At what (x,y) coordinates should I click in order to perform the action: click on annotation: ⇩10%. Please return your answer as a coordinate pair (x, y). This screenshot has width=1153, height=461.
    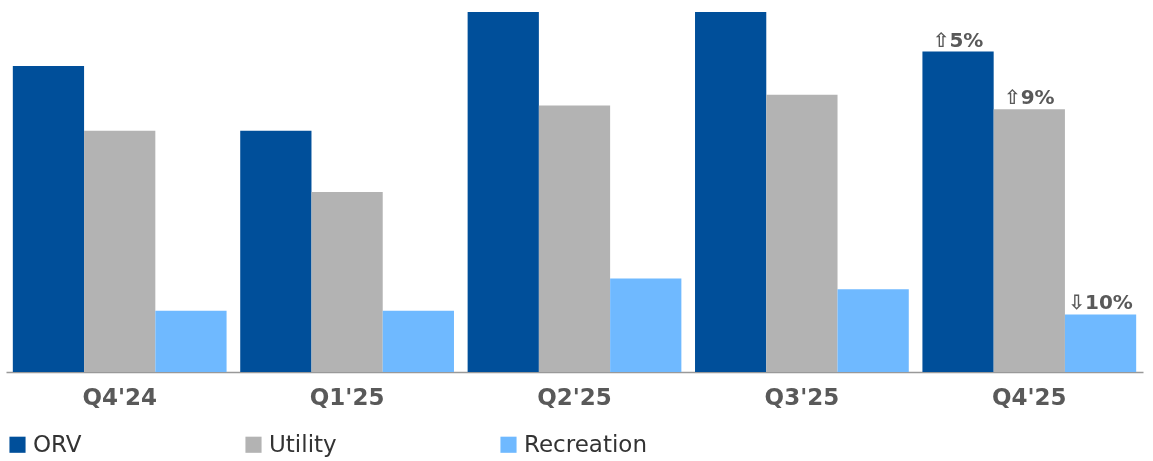
    Looking at the image, I should click on (1100, 302).